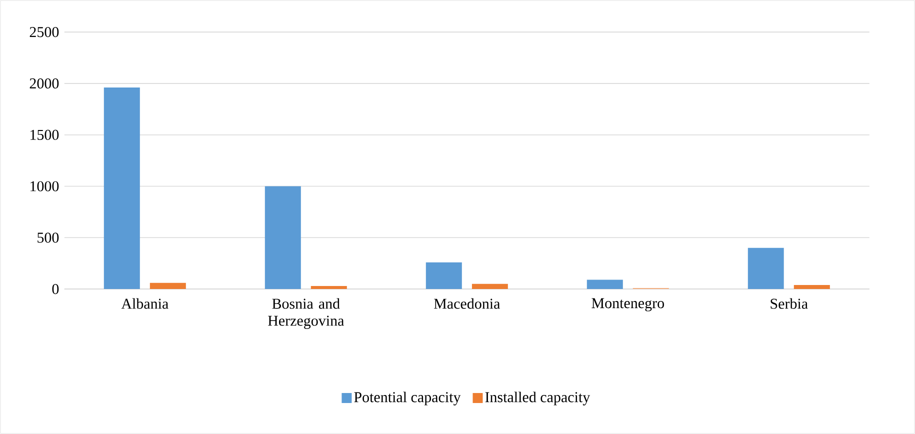 This screenshot has height=434, width=915. What do you see at coordinates (407, 399) in the screenshot?
I see `legend-label: Potential capacity` at bounding box center [407, 399].